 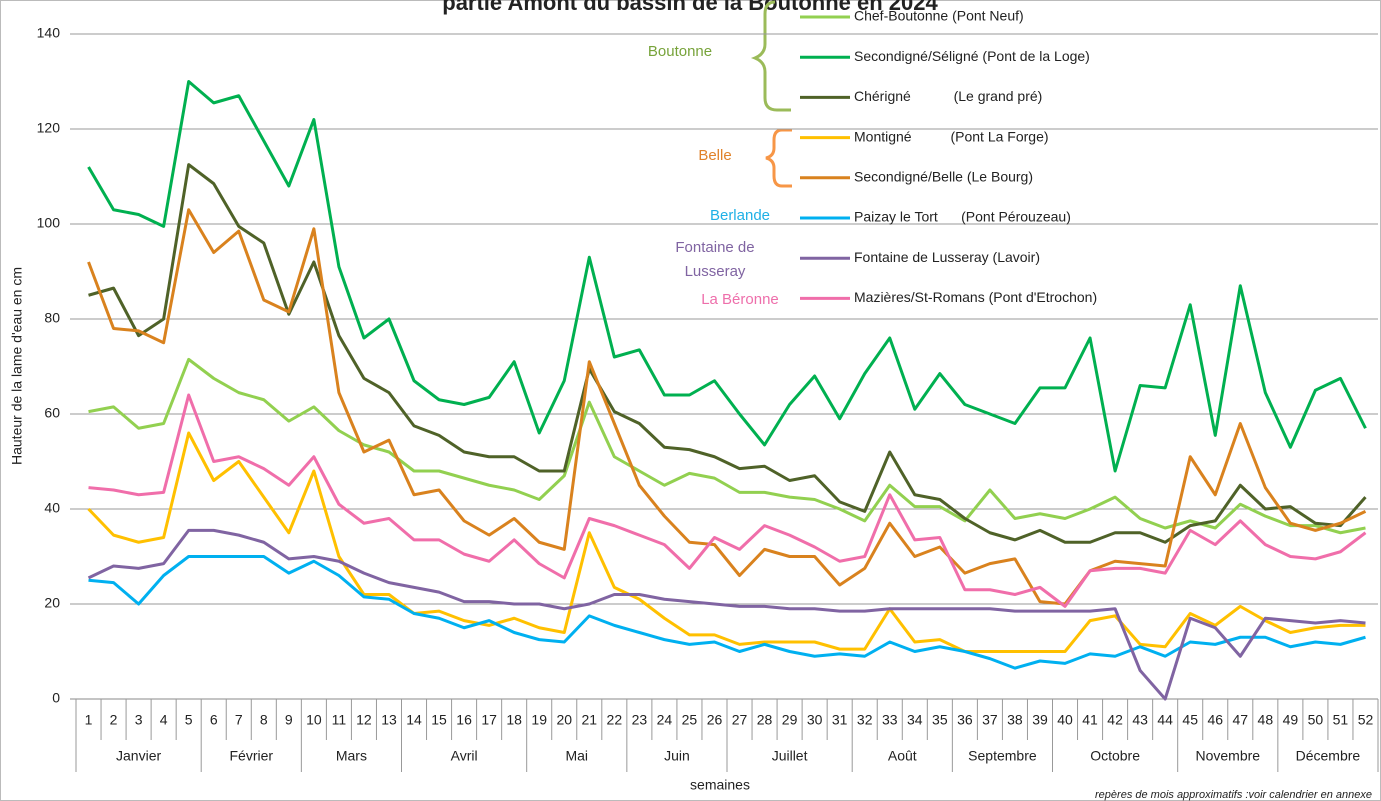 What do you see at coordinates (902, 756) in the screenshot?
I see `month-label: Août` at bounding box center [902, 756].